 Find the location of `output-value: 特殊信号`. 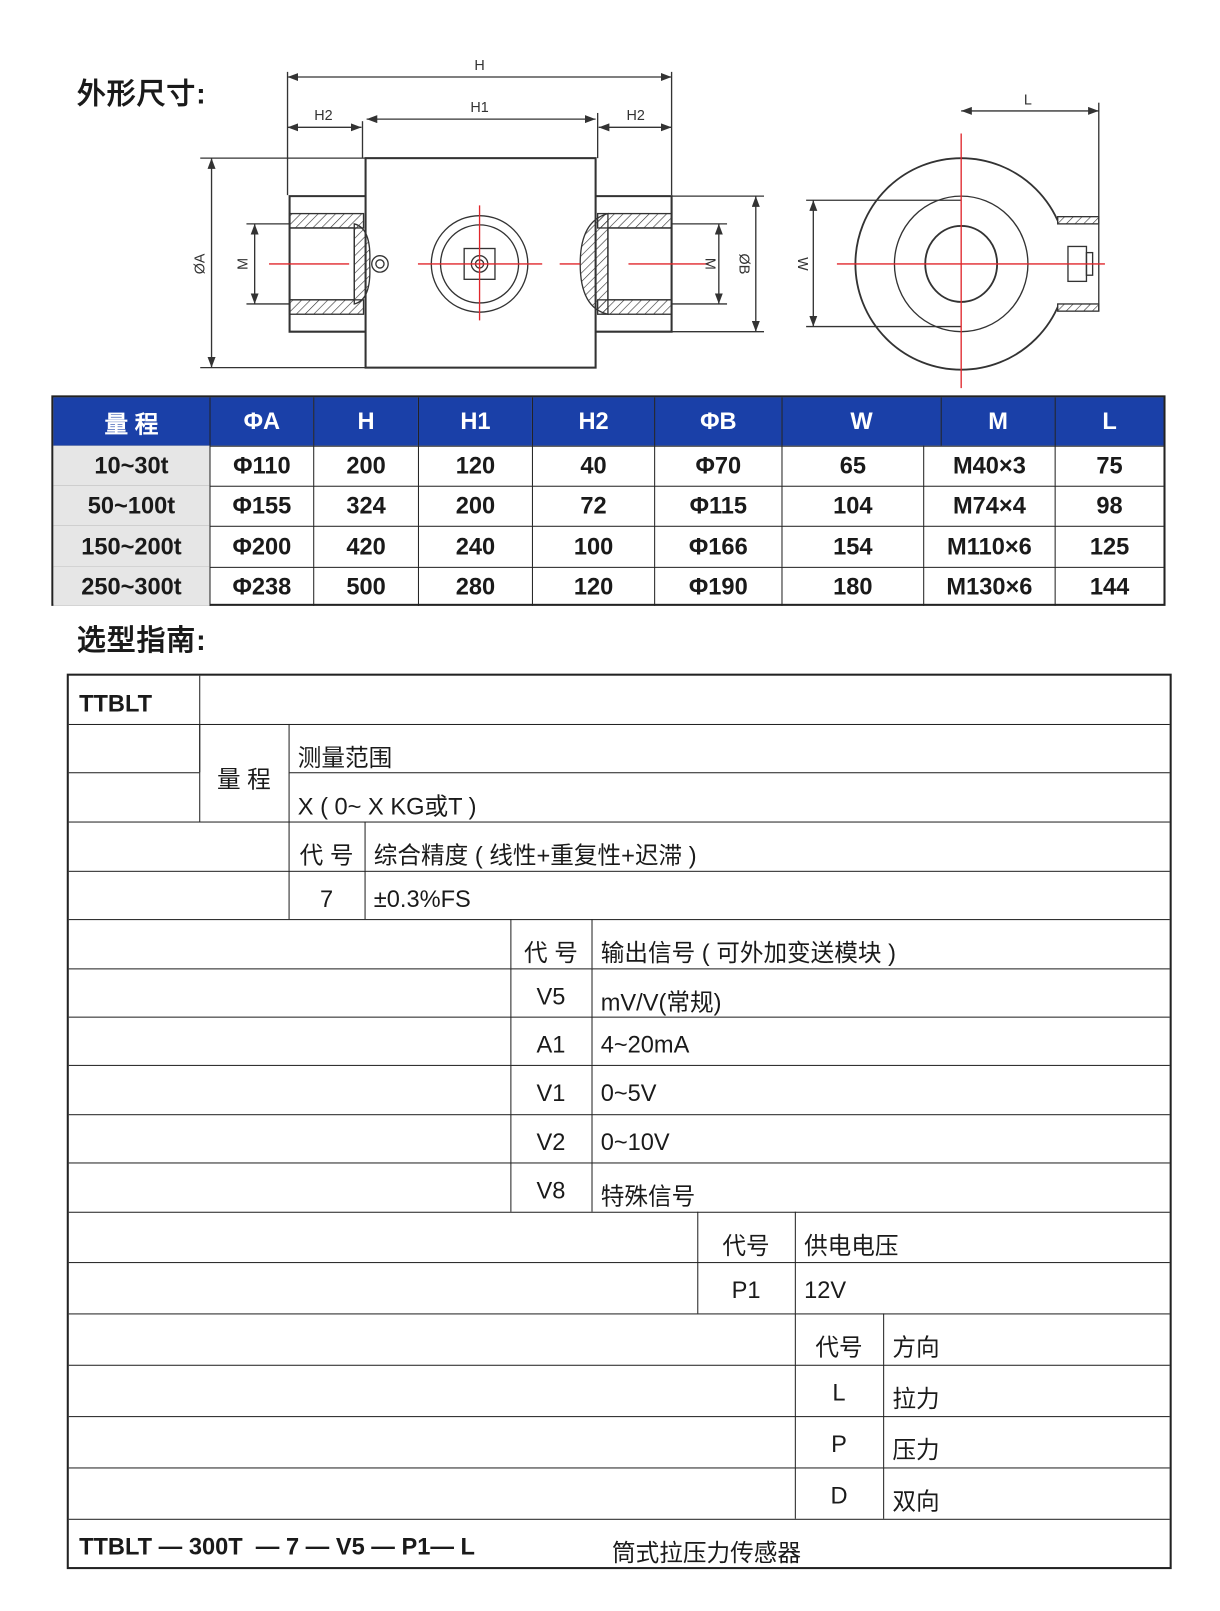

output-value: 特殊信号 is located at coordinates (648, 1196).